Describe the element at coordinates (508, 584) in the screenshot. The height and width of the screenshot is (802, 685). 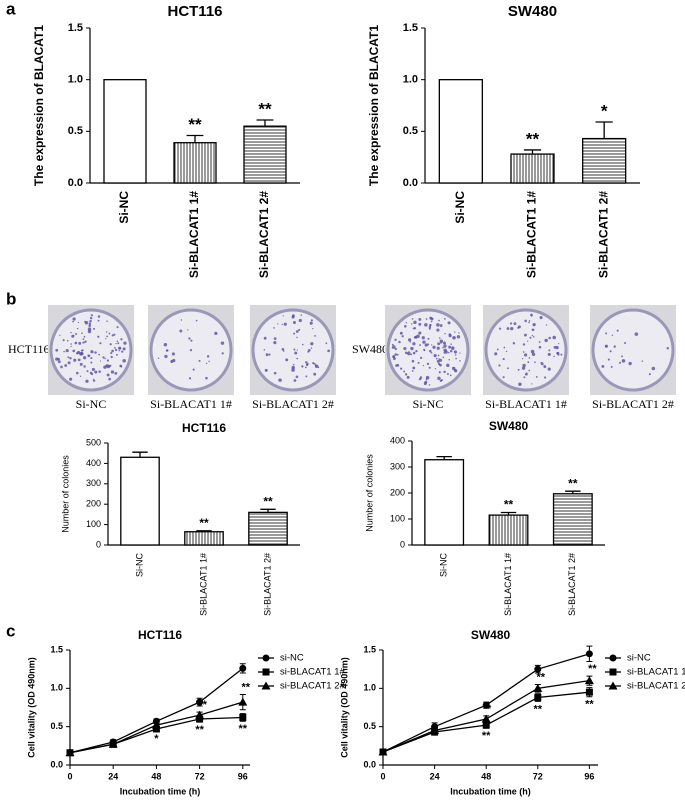
I see `x-tick-label: Si-BLACAT1 1#` at that location.